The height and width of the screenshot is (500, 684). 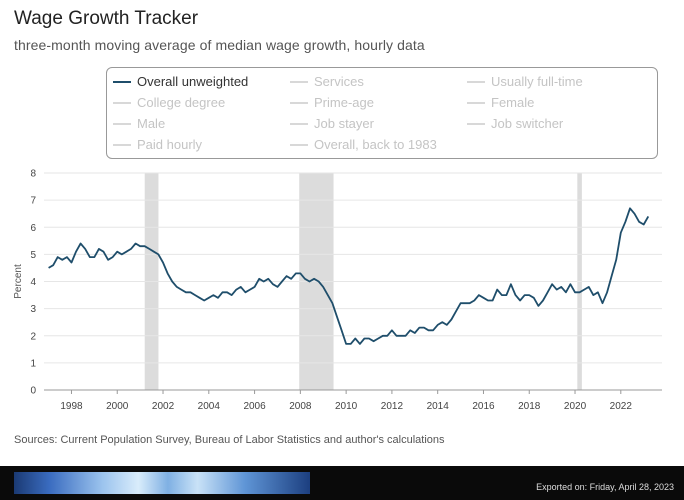 I want to click on legend-item-overall-back-to-1983: Overall, back to 1983, so click(x=363, y=144).